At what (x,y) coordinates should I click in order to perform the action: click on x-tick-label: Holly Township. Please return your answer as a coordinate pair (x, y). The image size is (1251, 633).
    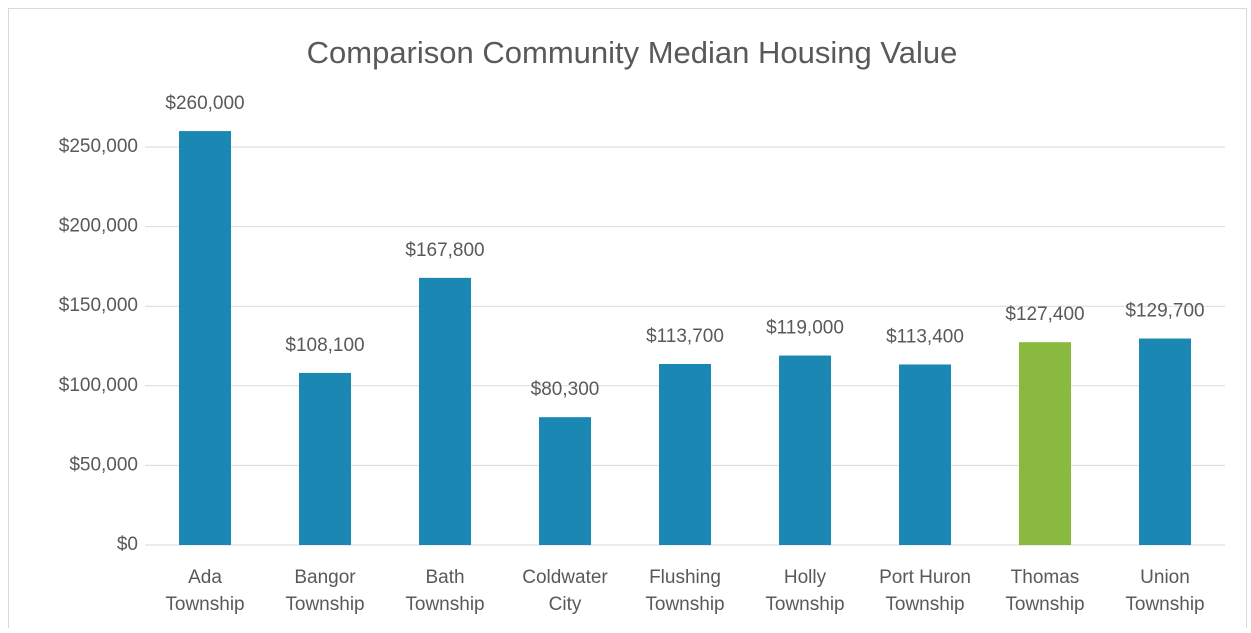
    Looking at the image, I should click on (804, 591).